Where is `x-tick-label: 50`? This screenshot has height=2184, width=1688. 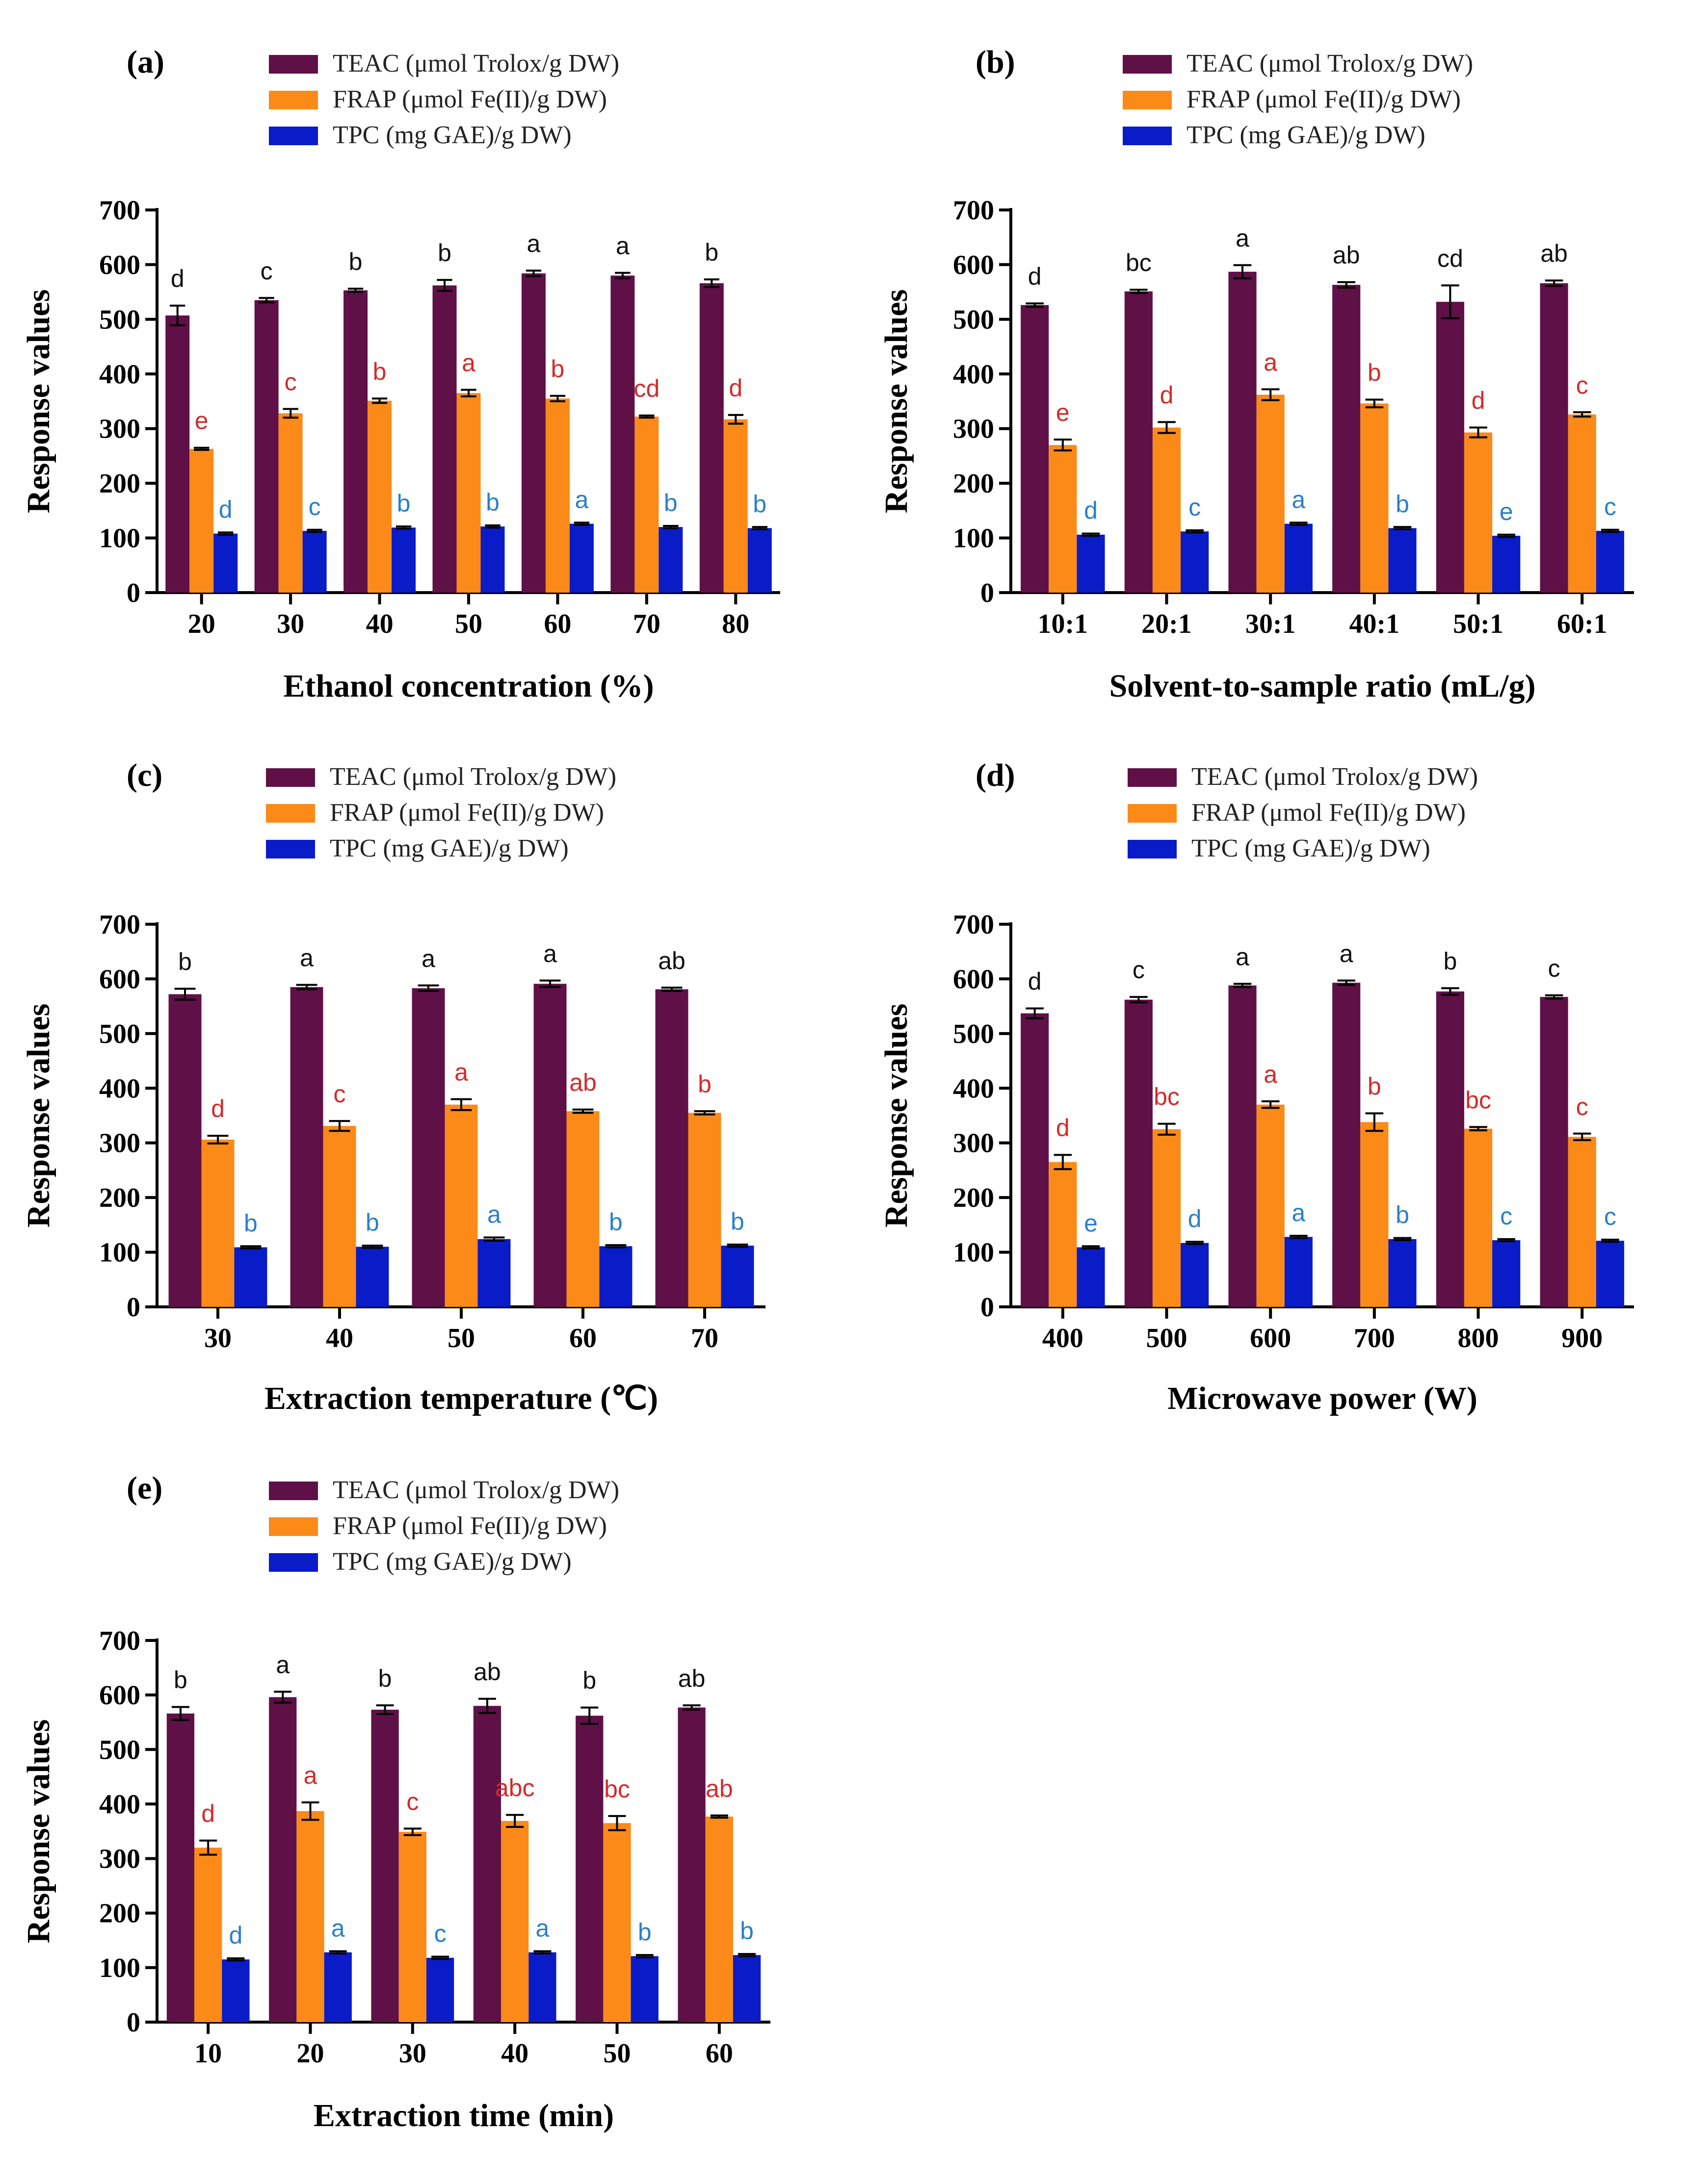 x-tick-label: 50 is located at coordinates (617, 2053).